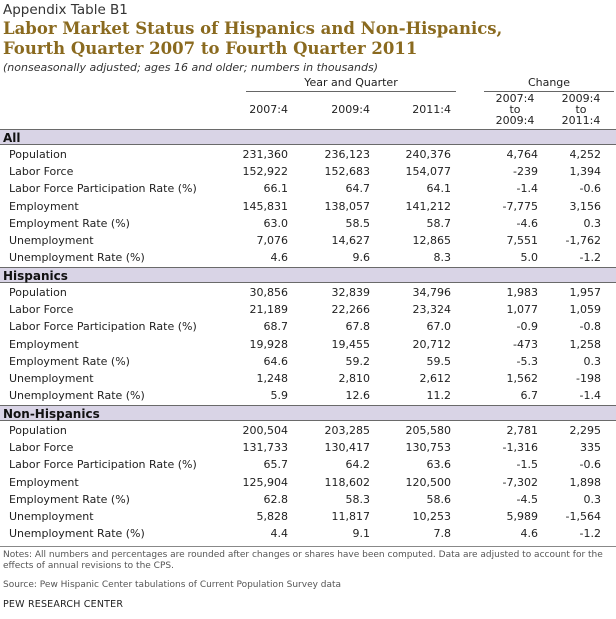 The width and height of the screenshot is (616, 619). I want to click on appendix-label: Appendix Table B1, so click(65, 10).